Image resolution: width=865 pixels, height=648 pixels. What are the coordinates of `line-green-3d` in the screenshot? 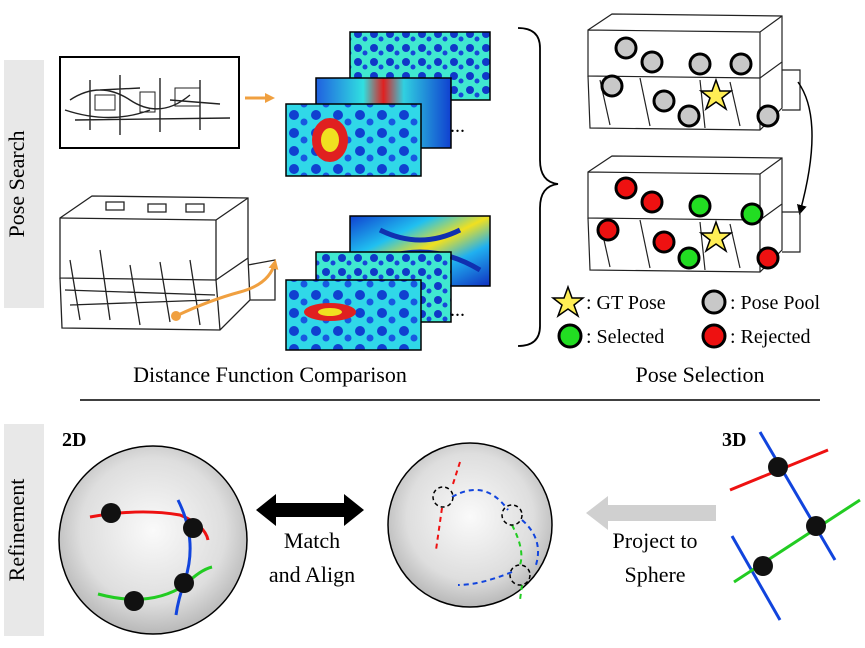 It's located at (797, 541).